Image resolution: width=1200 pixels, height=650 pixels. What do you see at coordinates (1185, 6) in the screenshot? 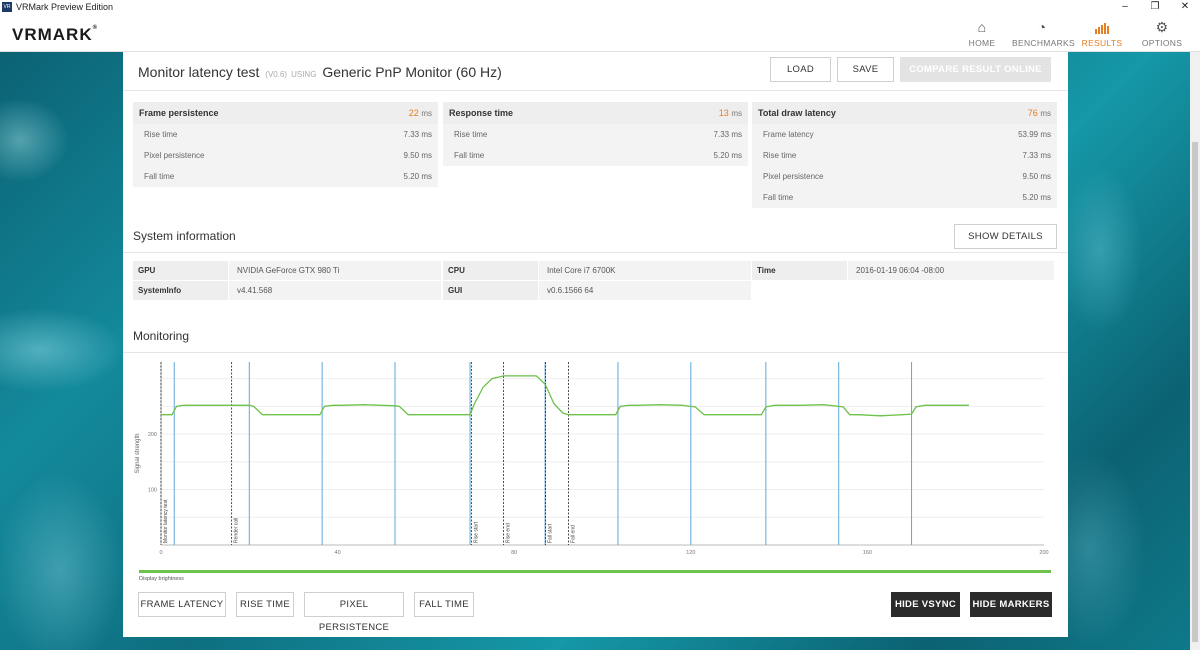
I see `close-icon: ✕` at bounding box center [1185, 6].